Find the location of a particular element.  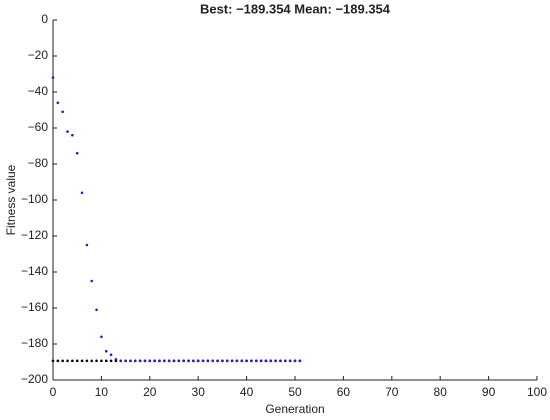

x-tick-label: 50 is located at coordinates (295, 392).